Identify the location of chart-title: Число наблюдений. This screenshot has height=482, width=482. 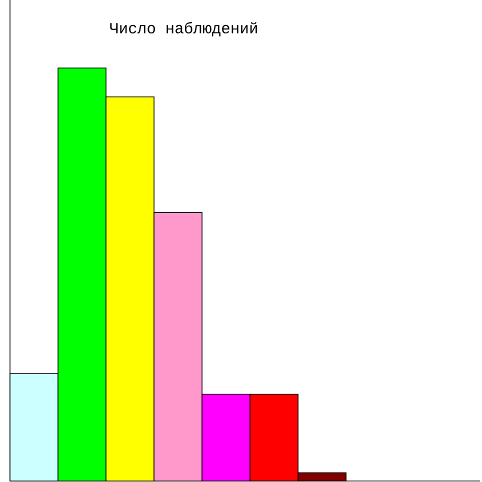
(183, 29).